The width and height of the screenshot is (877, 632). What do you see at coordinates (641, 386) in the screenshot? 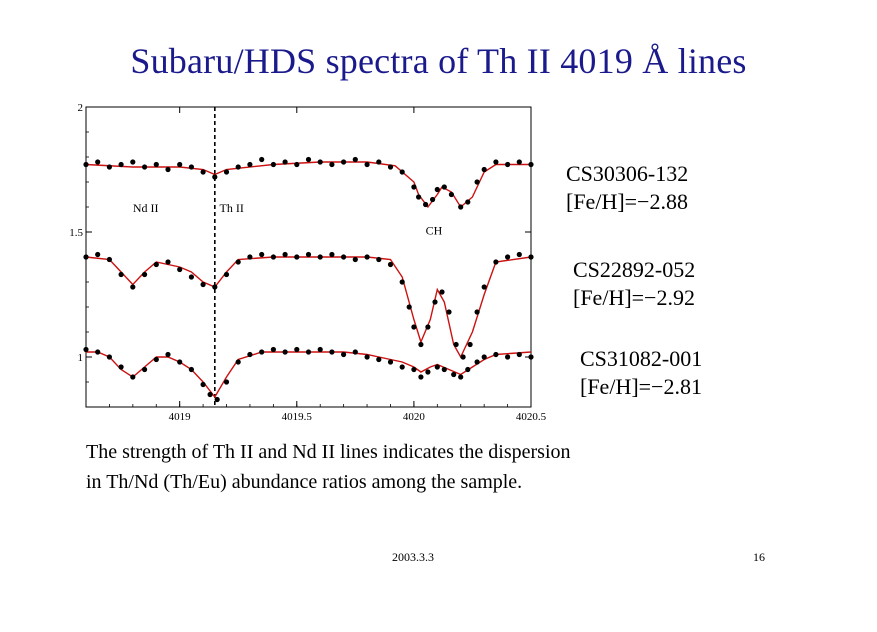
I see `star-metallicity: [Fe/H]=−2.81` at bounding box center [641, 386].